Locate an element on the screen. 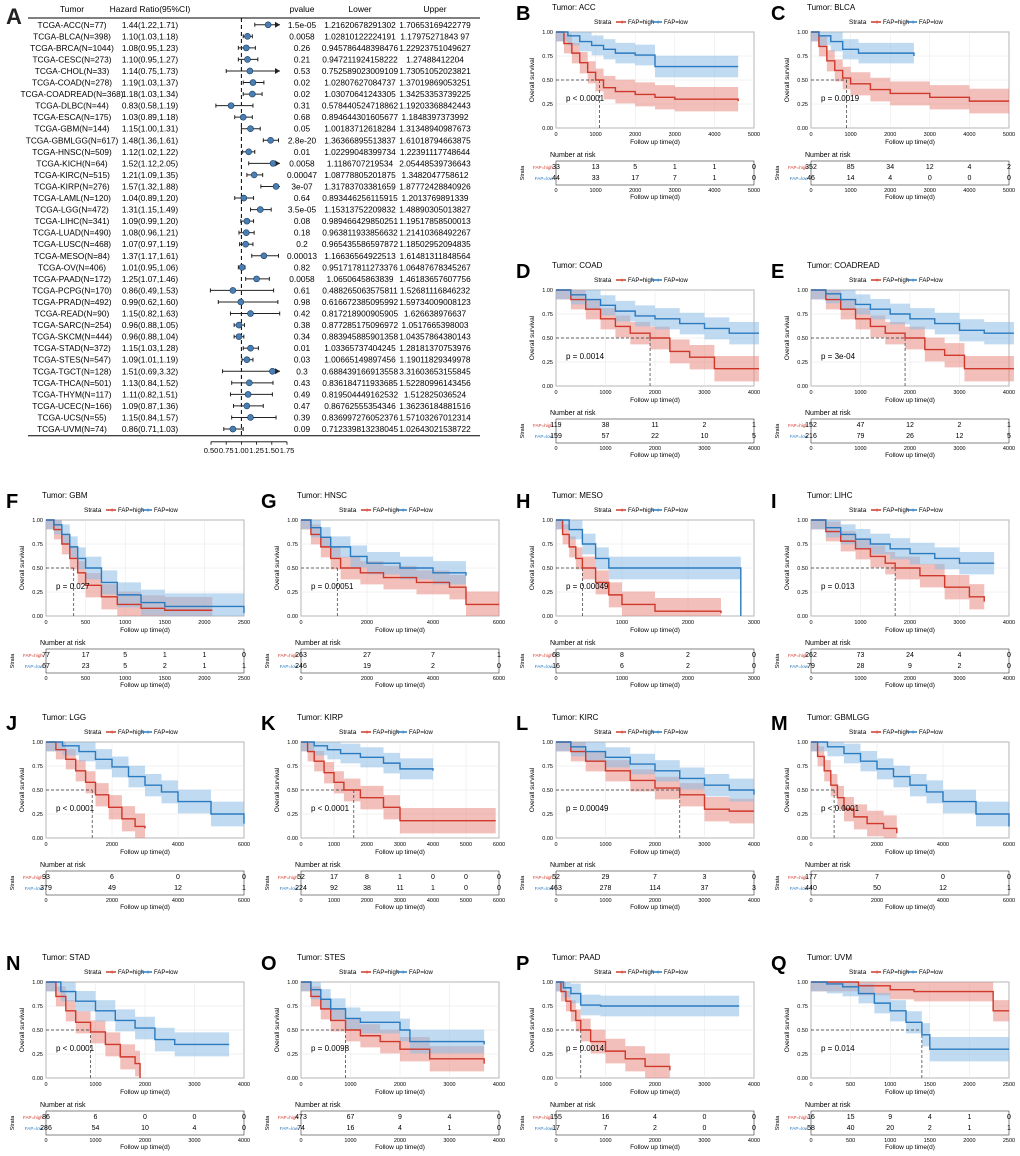  forest-pvalue: 0.09 is located at coordinates (302, 429).